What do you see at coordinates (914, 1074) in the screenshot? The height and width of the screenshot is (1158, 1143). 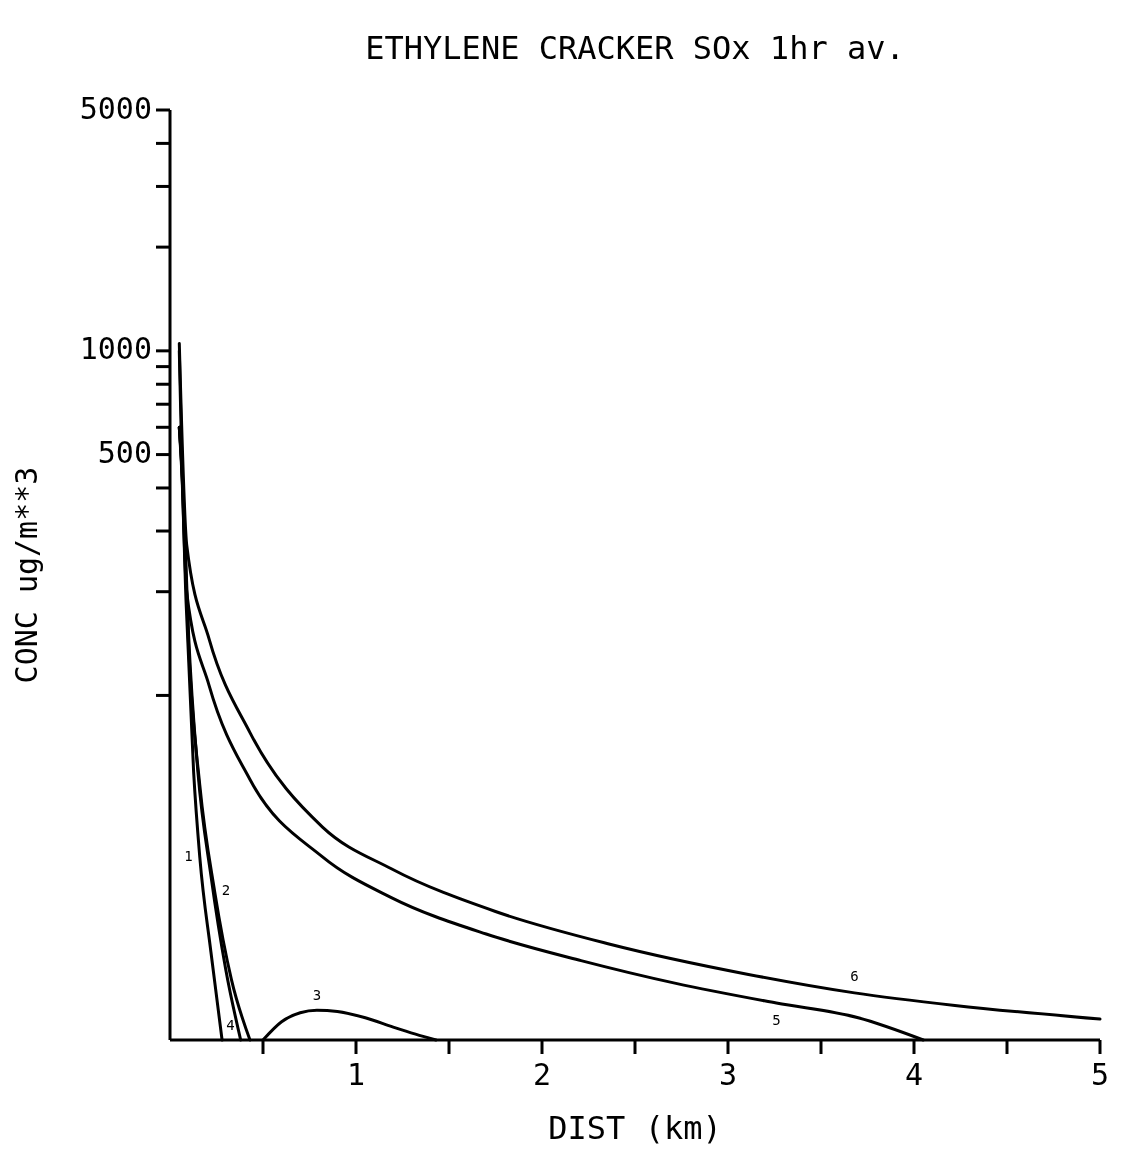 I see `x-tick-label: 4` at bounding box center [914, 1074].